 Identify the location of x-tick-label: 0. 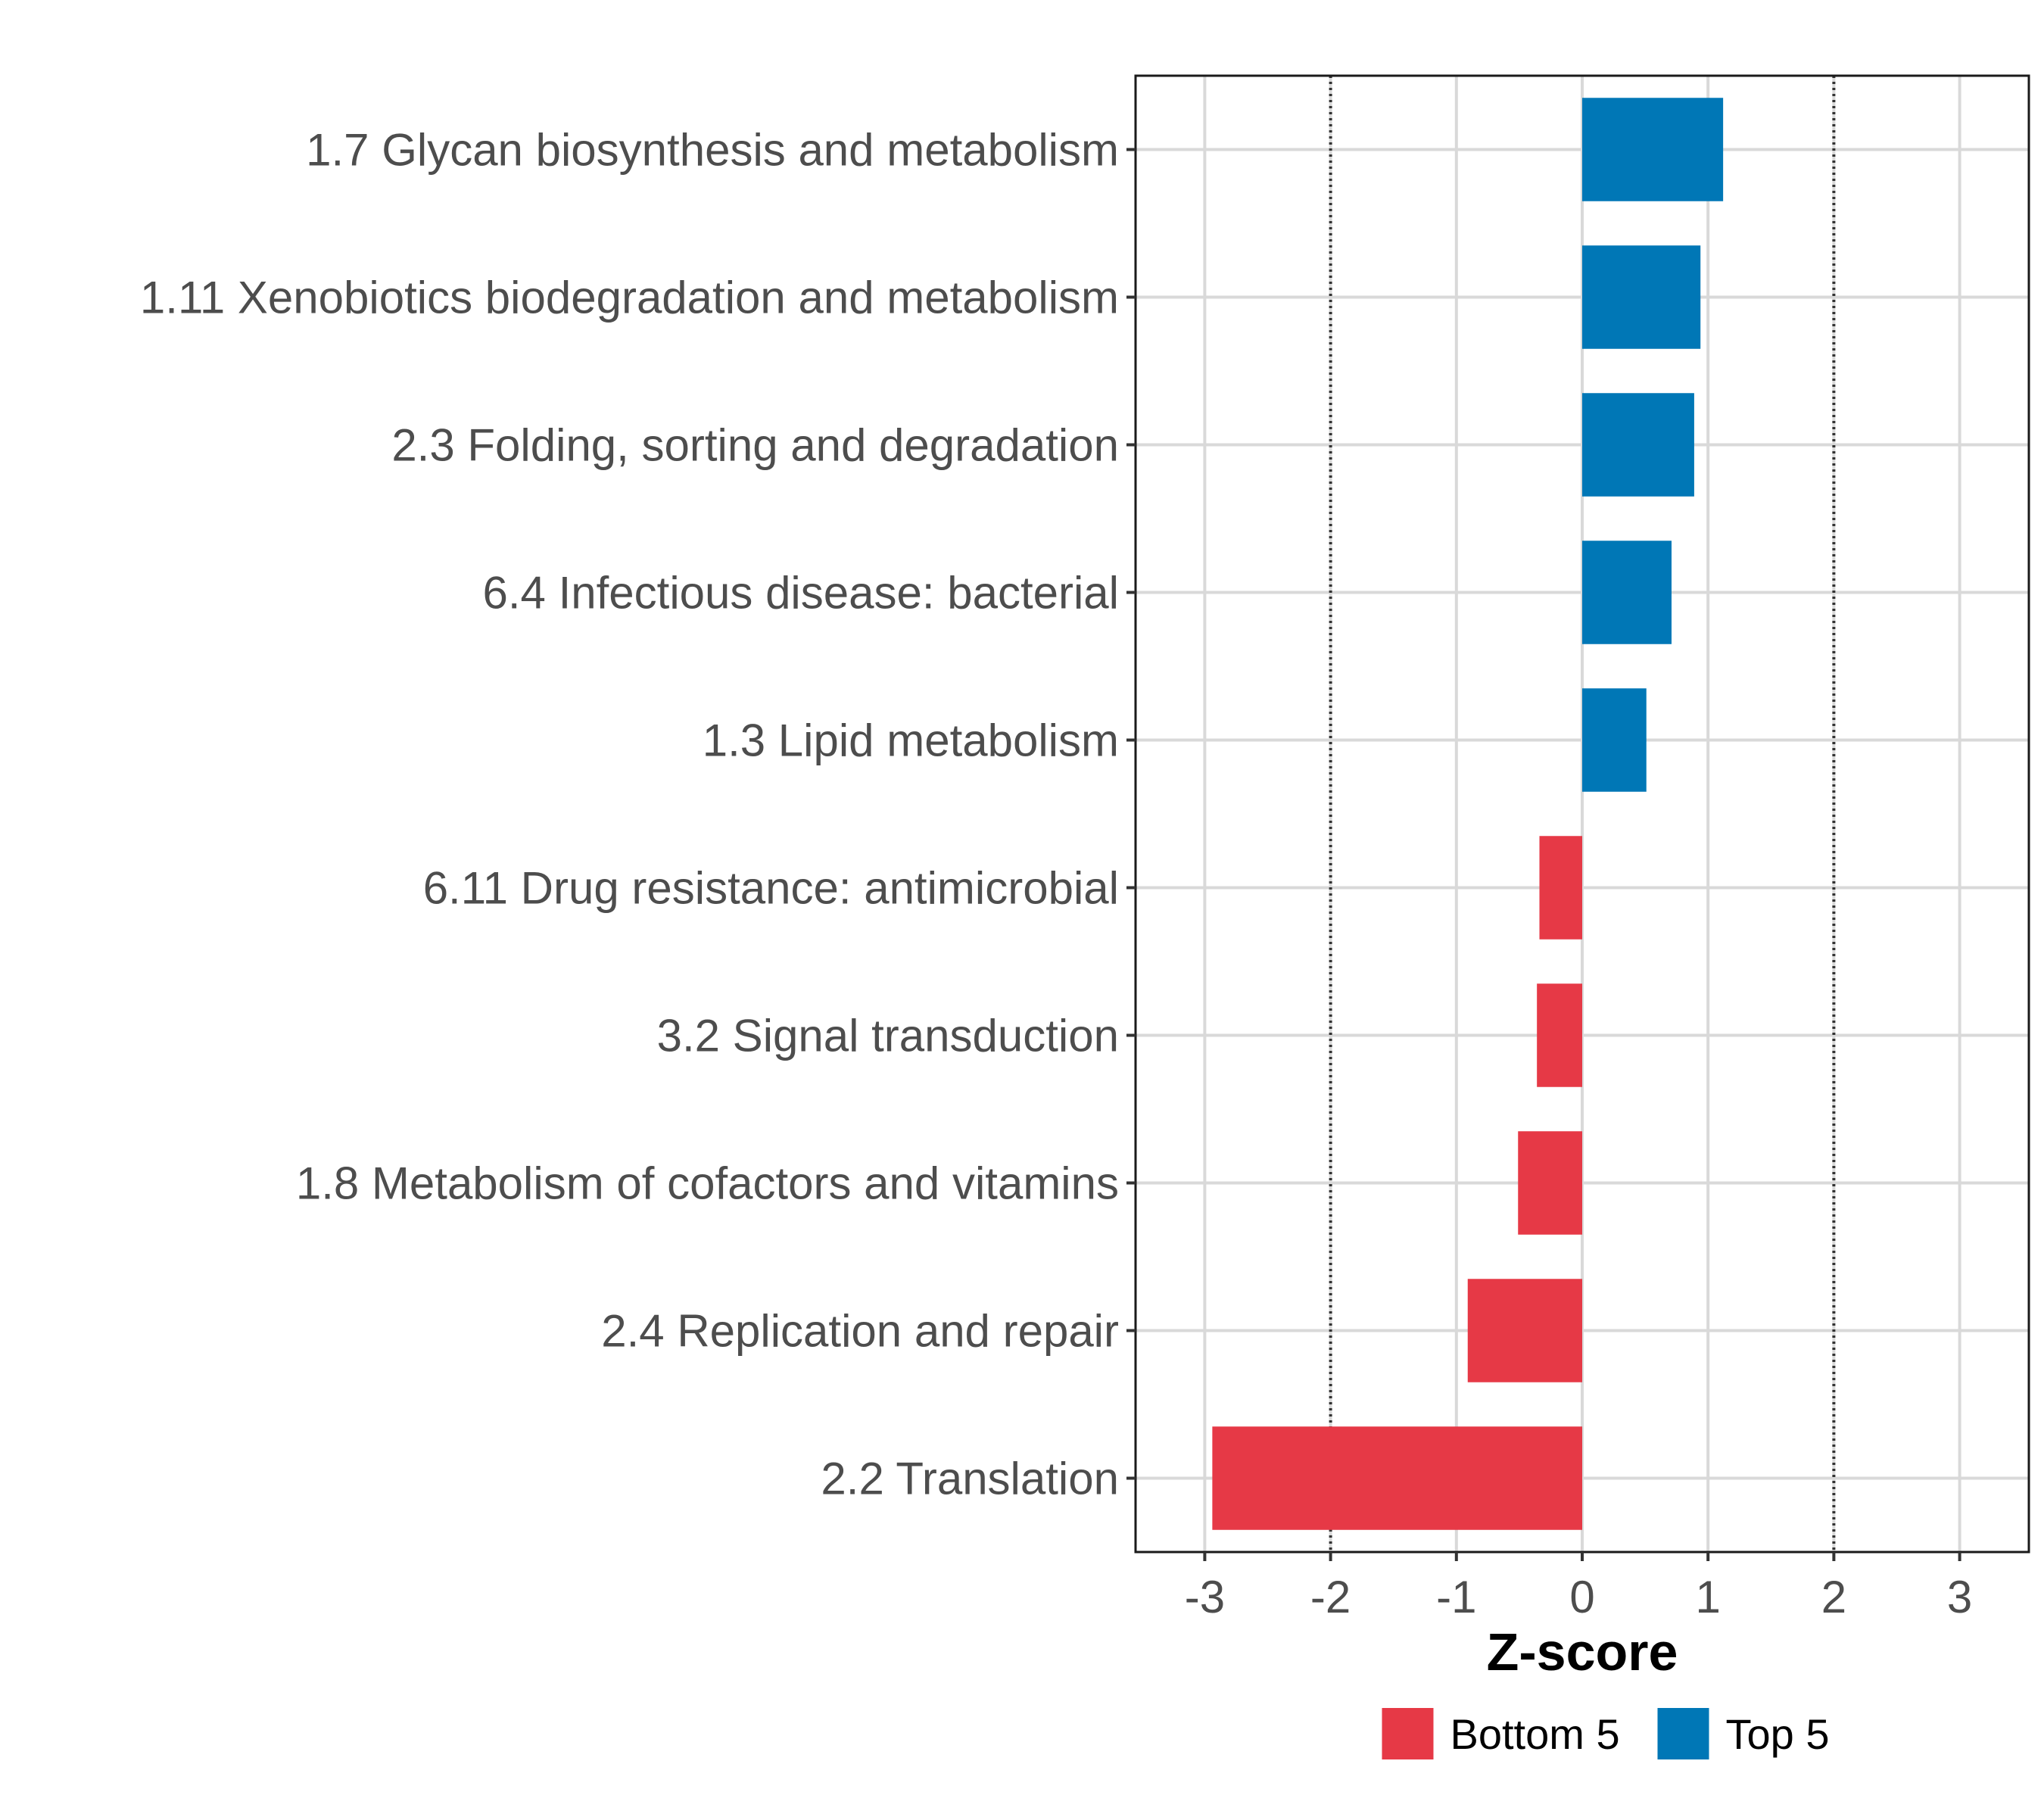
(1581, 1597).